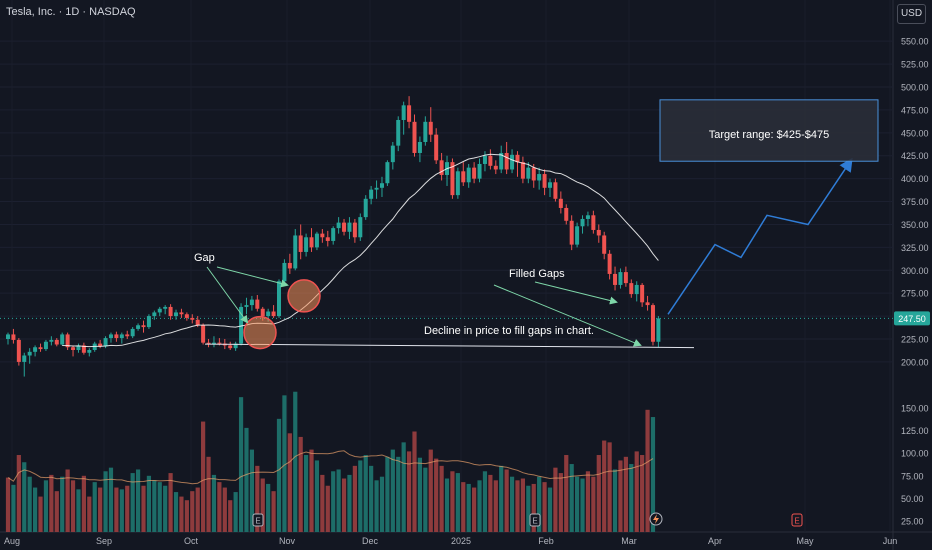 The height and width of the screenshot is (550, 932). Describe the element at coordinates (912, 499) in the screenshot. I see `volume-tick-label: 50.00` at that location.